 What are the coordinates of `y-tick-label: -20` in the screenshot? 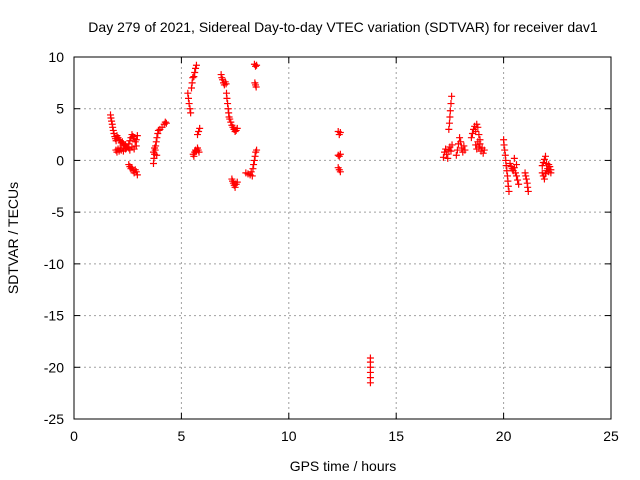 It's located at (54, 367).